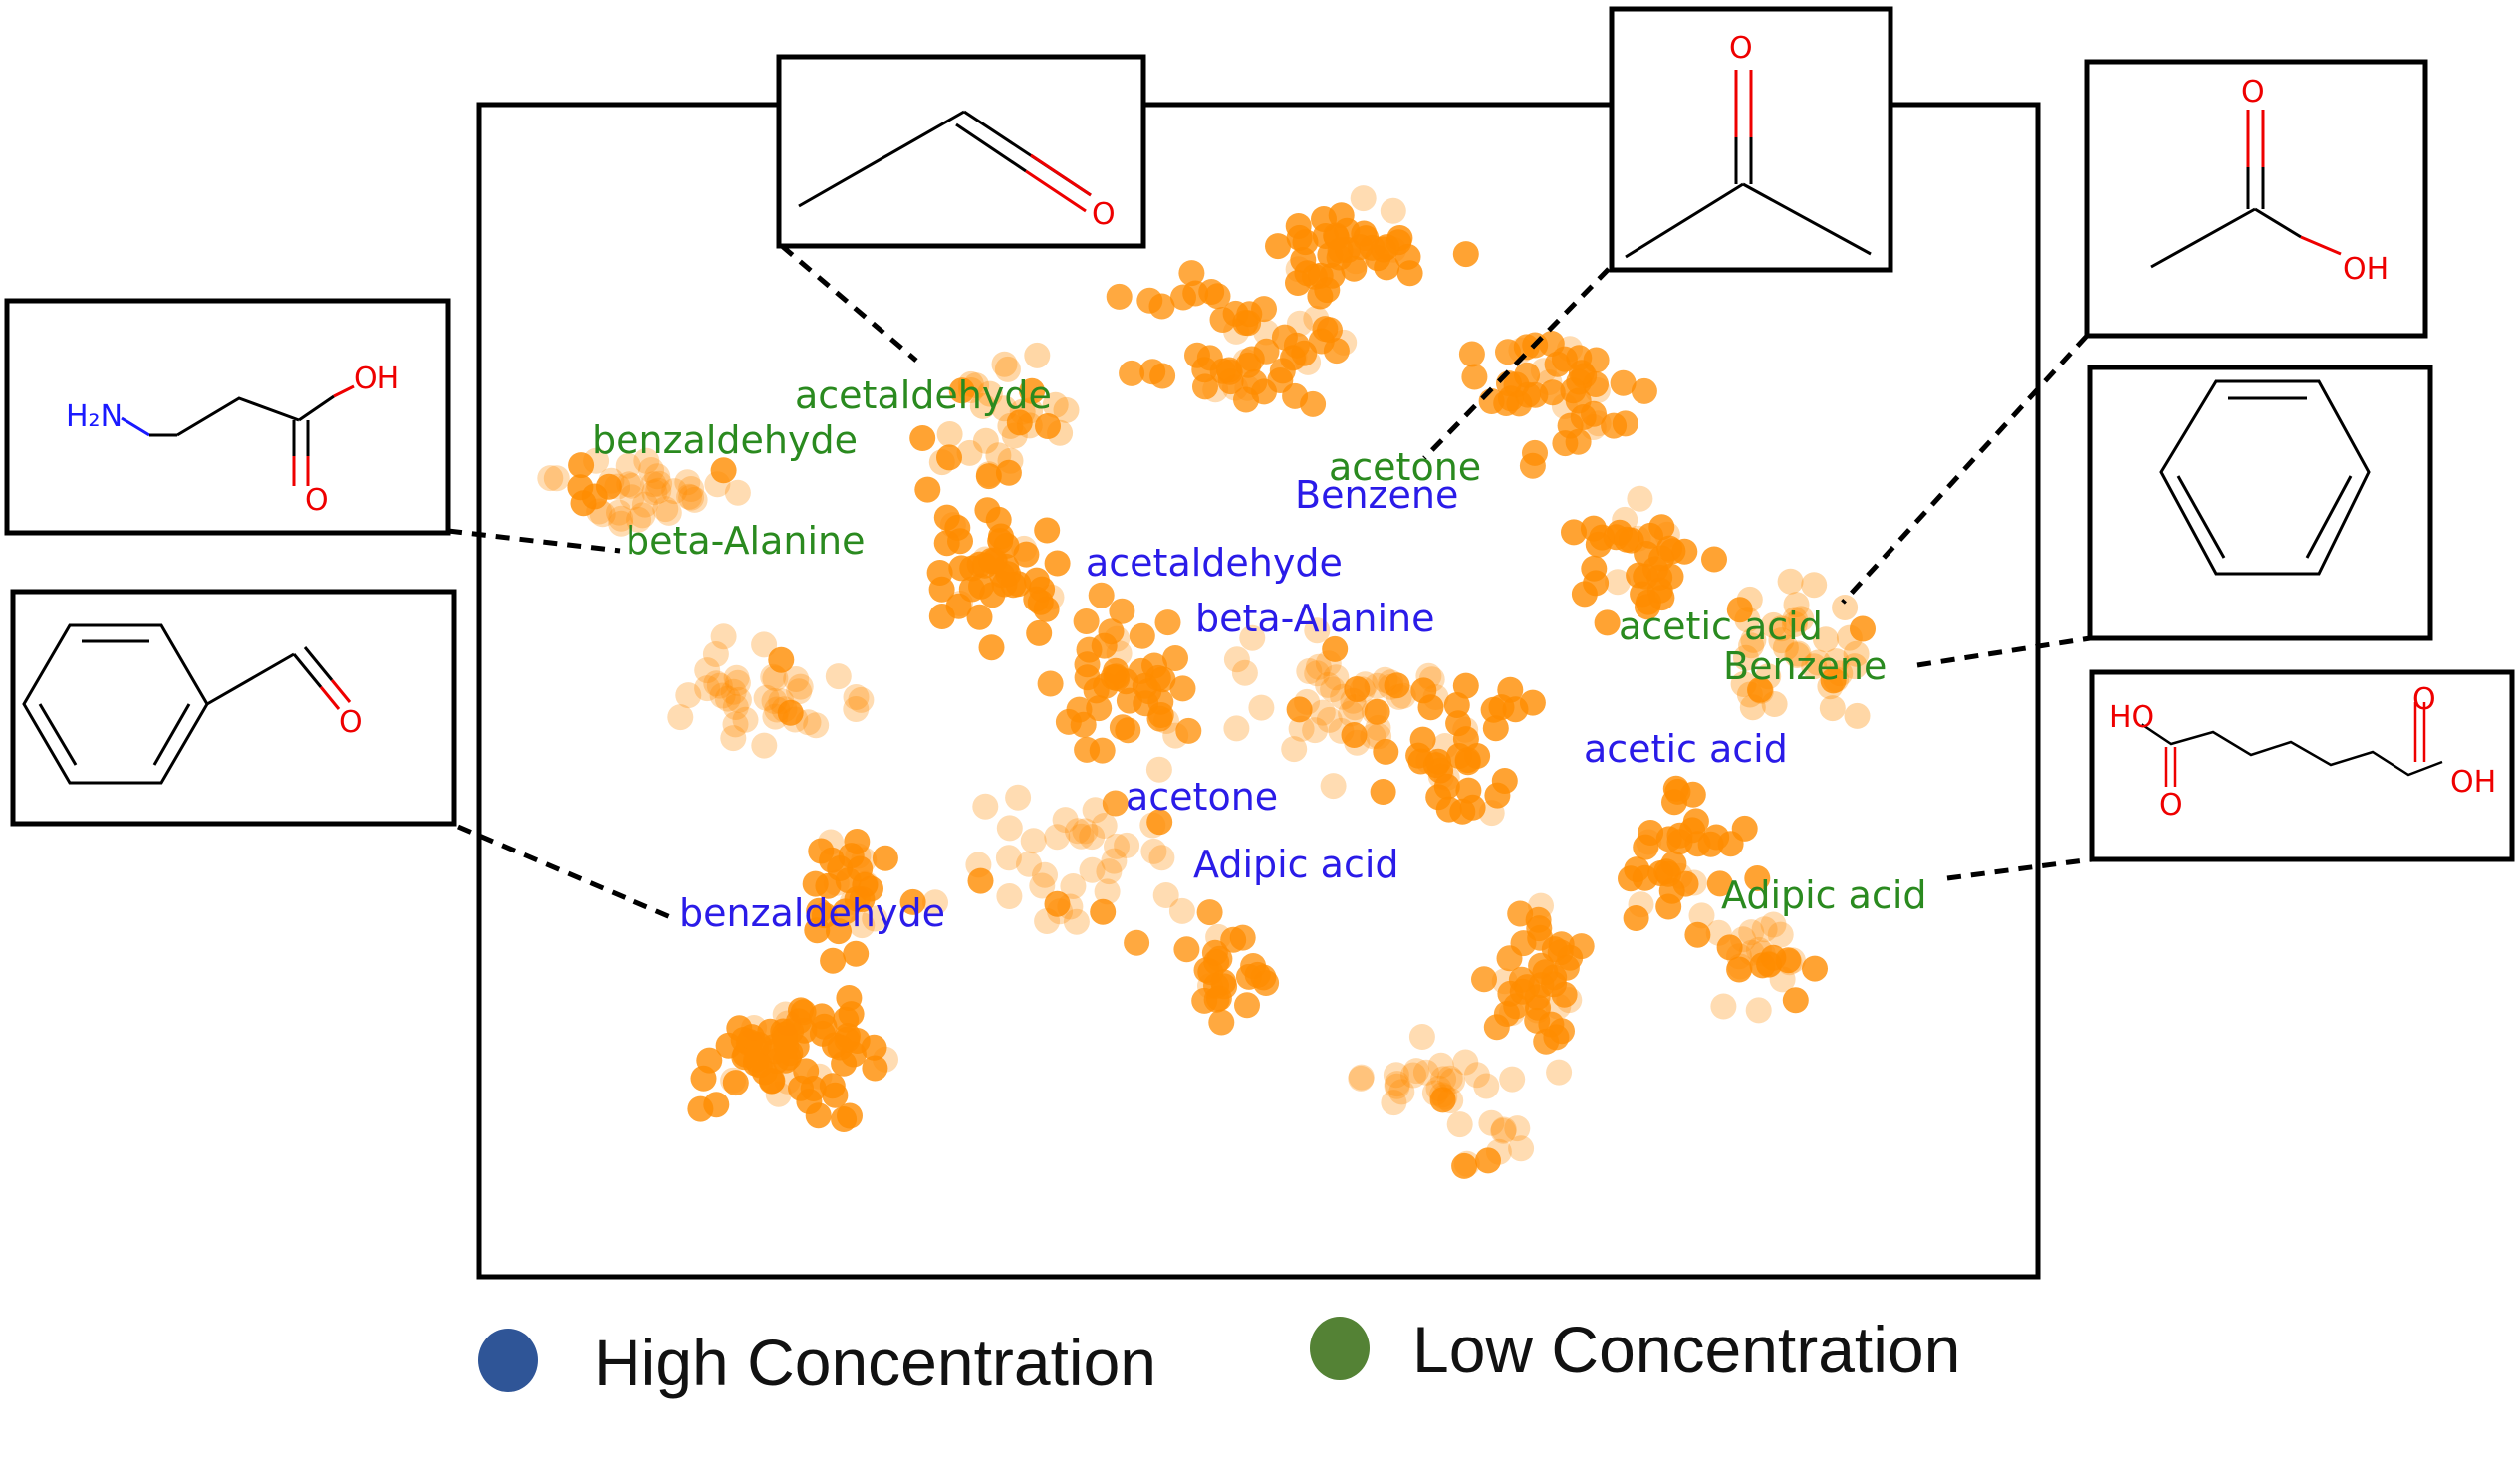  Describe the element at coordinates (534, 541) in the screenshot. I see `leader-line-beta-alanine` at that location.